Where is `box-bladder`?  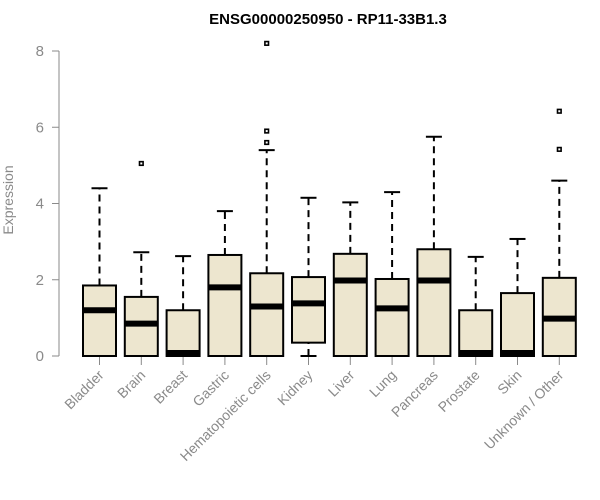
box-bladder is located at coordinates (99, 272).